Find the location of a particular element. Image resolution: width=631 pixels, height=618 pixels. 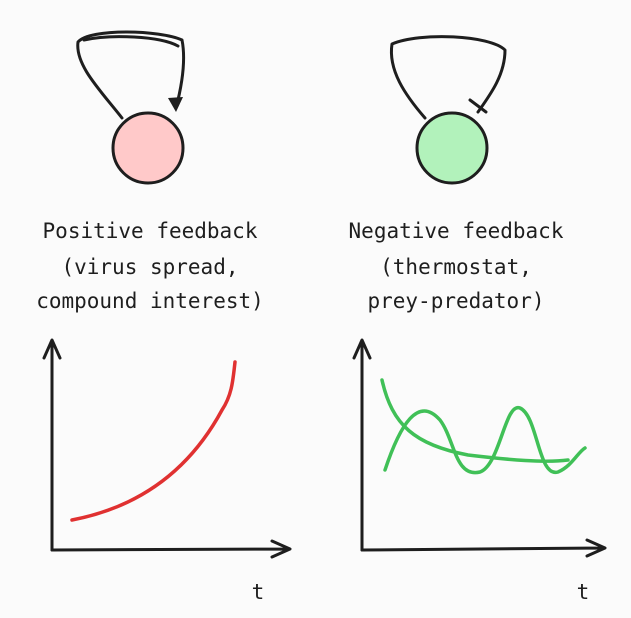

title: Negative feedback is located at coordinates (456, 231).